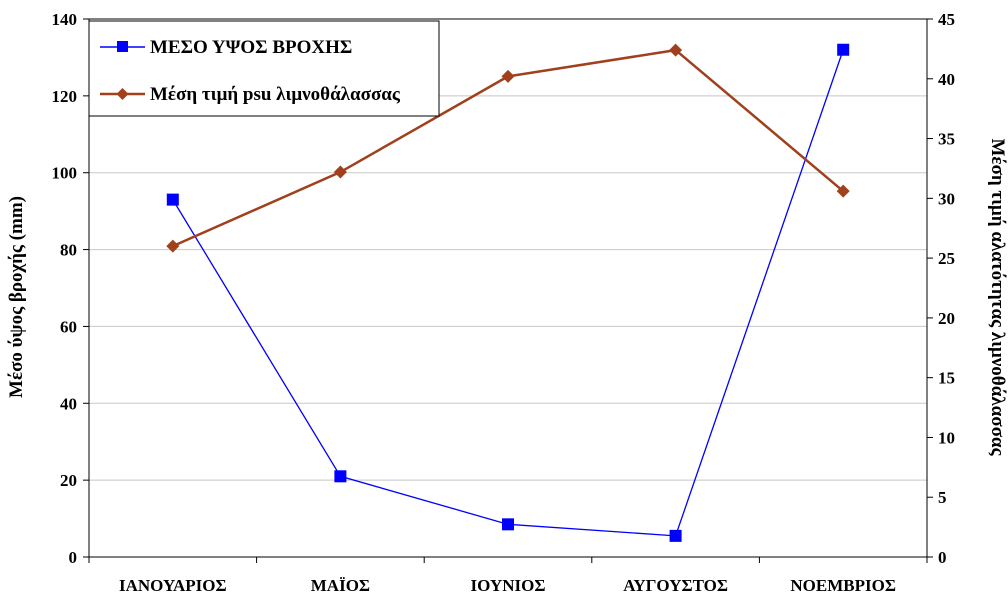  Describe the element at coordinates (65, 173) in the screenshot. I see `left-tick-label: 100` at that location.